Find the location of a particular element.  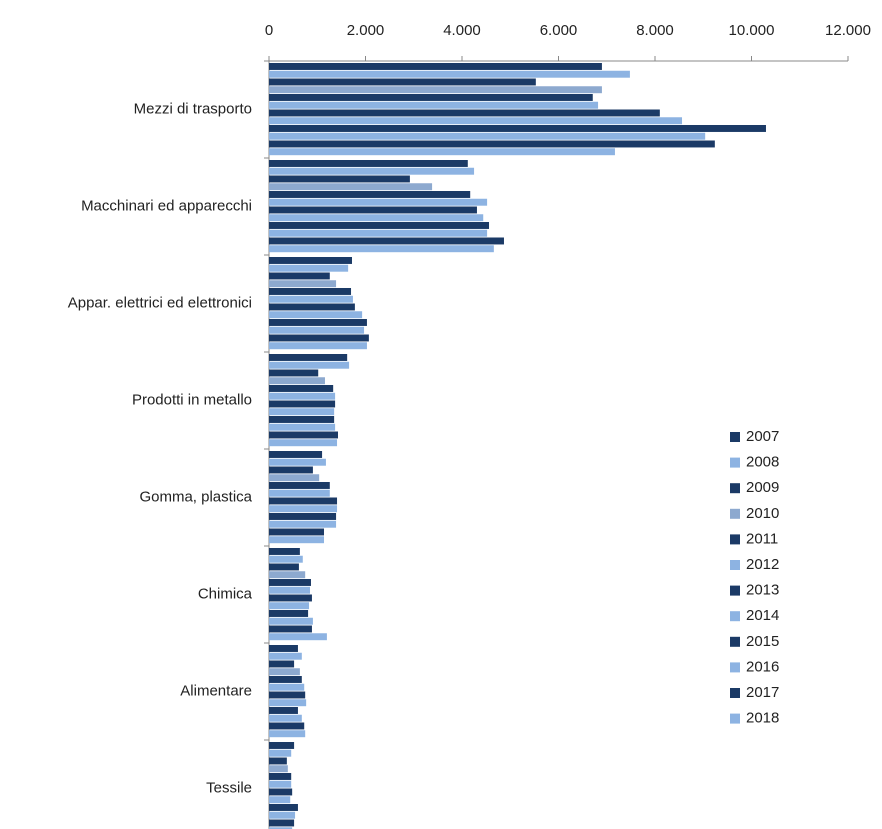

x-tick-label: 12.000 is located at coordinates (848, 30).